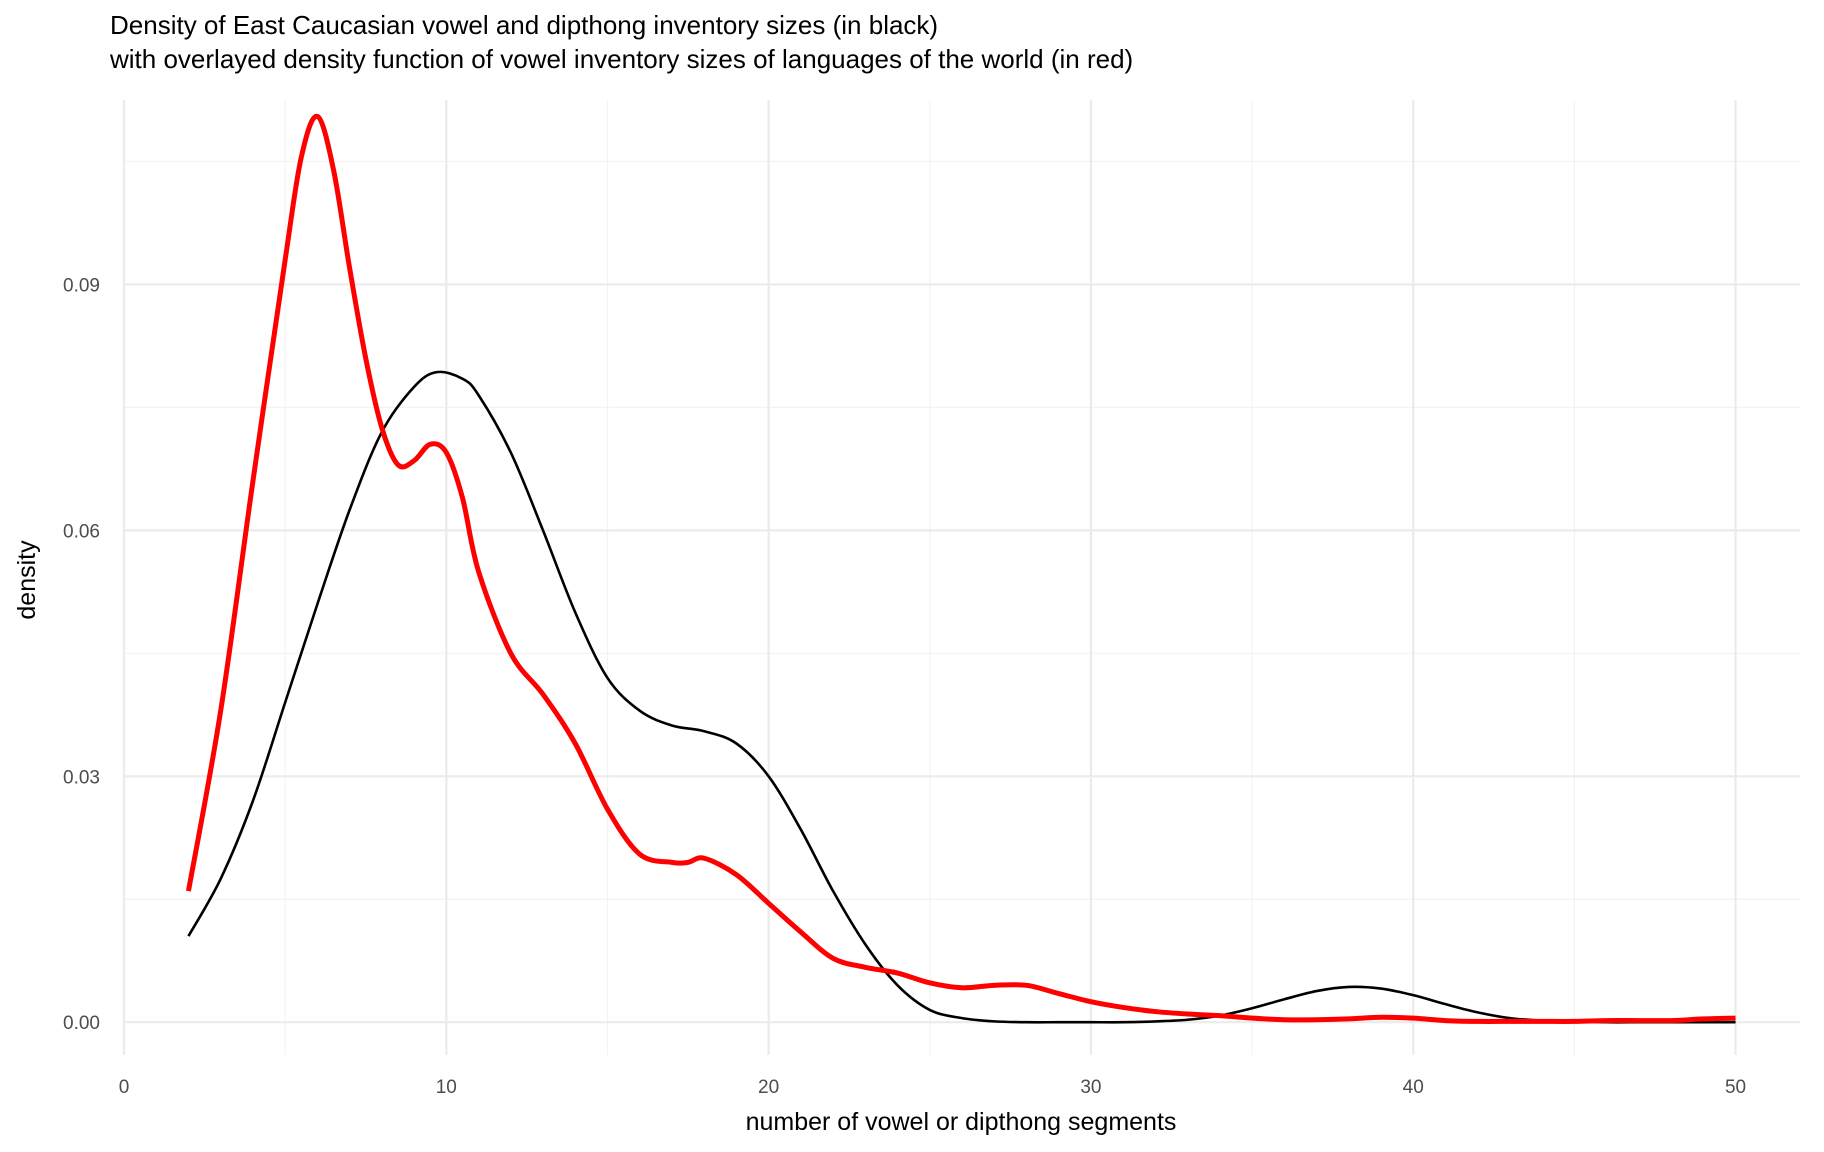 This screenshot has width=1824, height=1152. Describe the element at coordinates (27, 580) in the screenshot. I see `y-axis-title: density` at that location.